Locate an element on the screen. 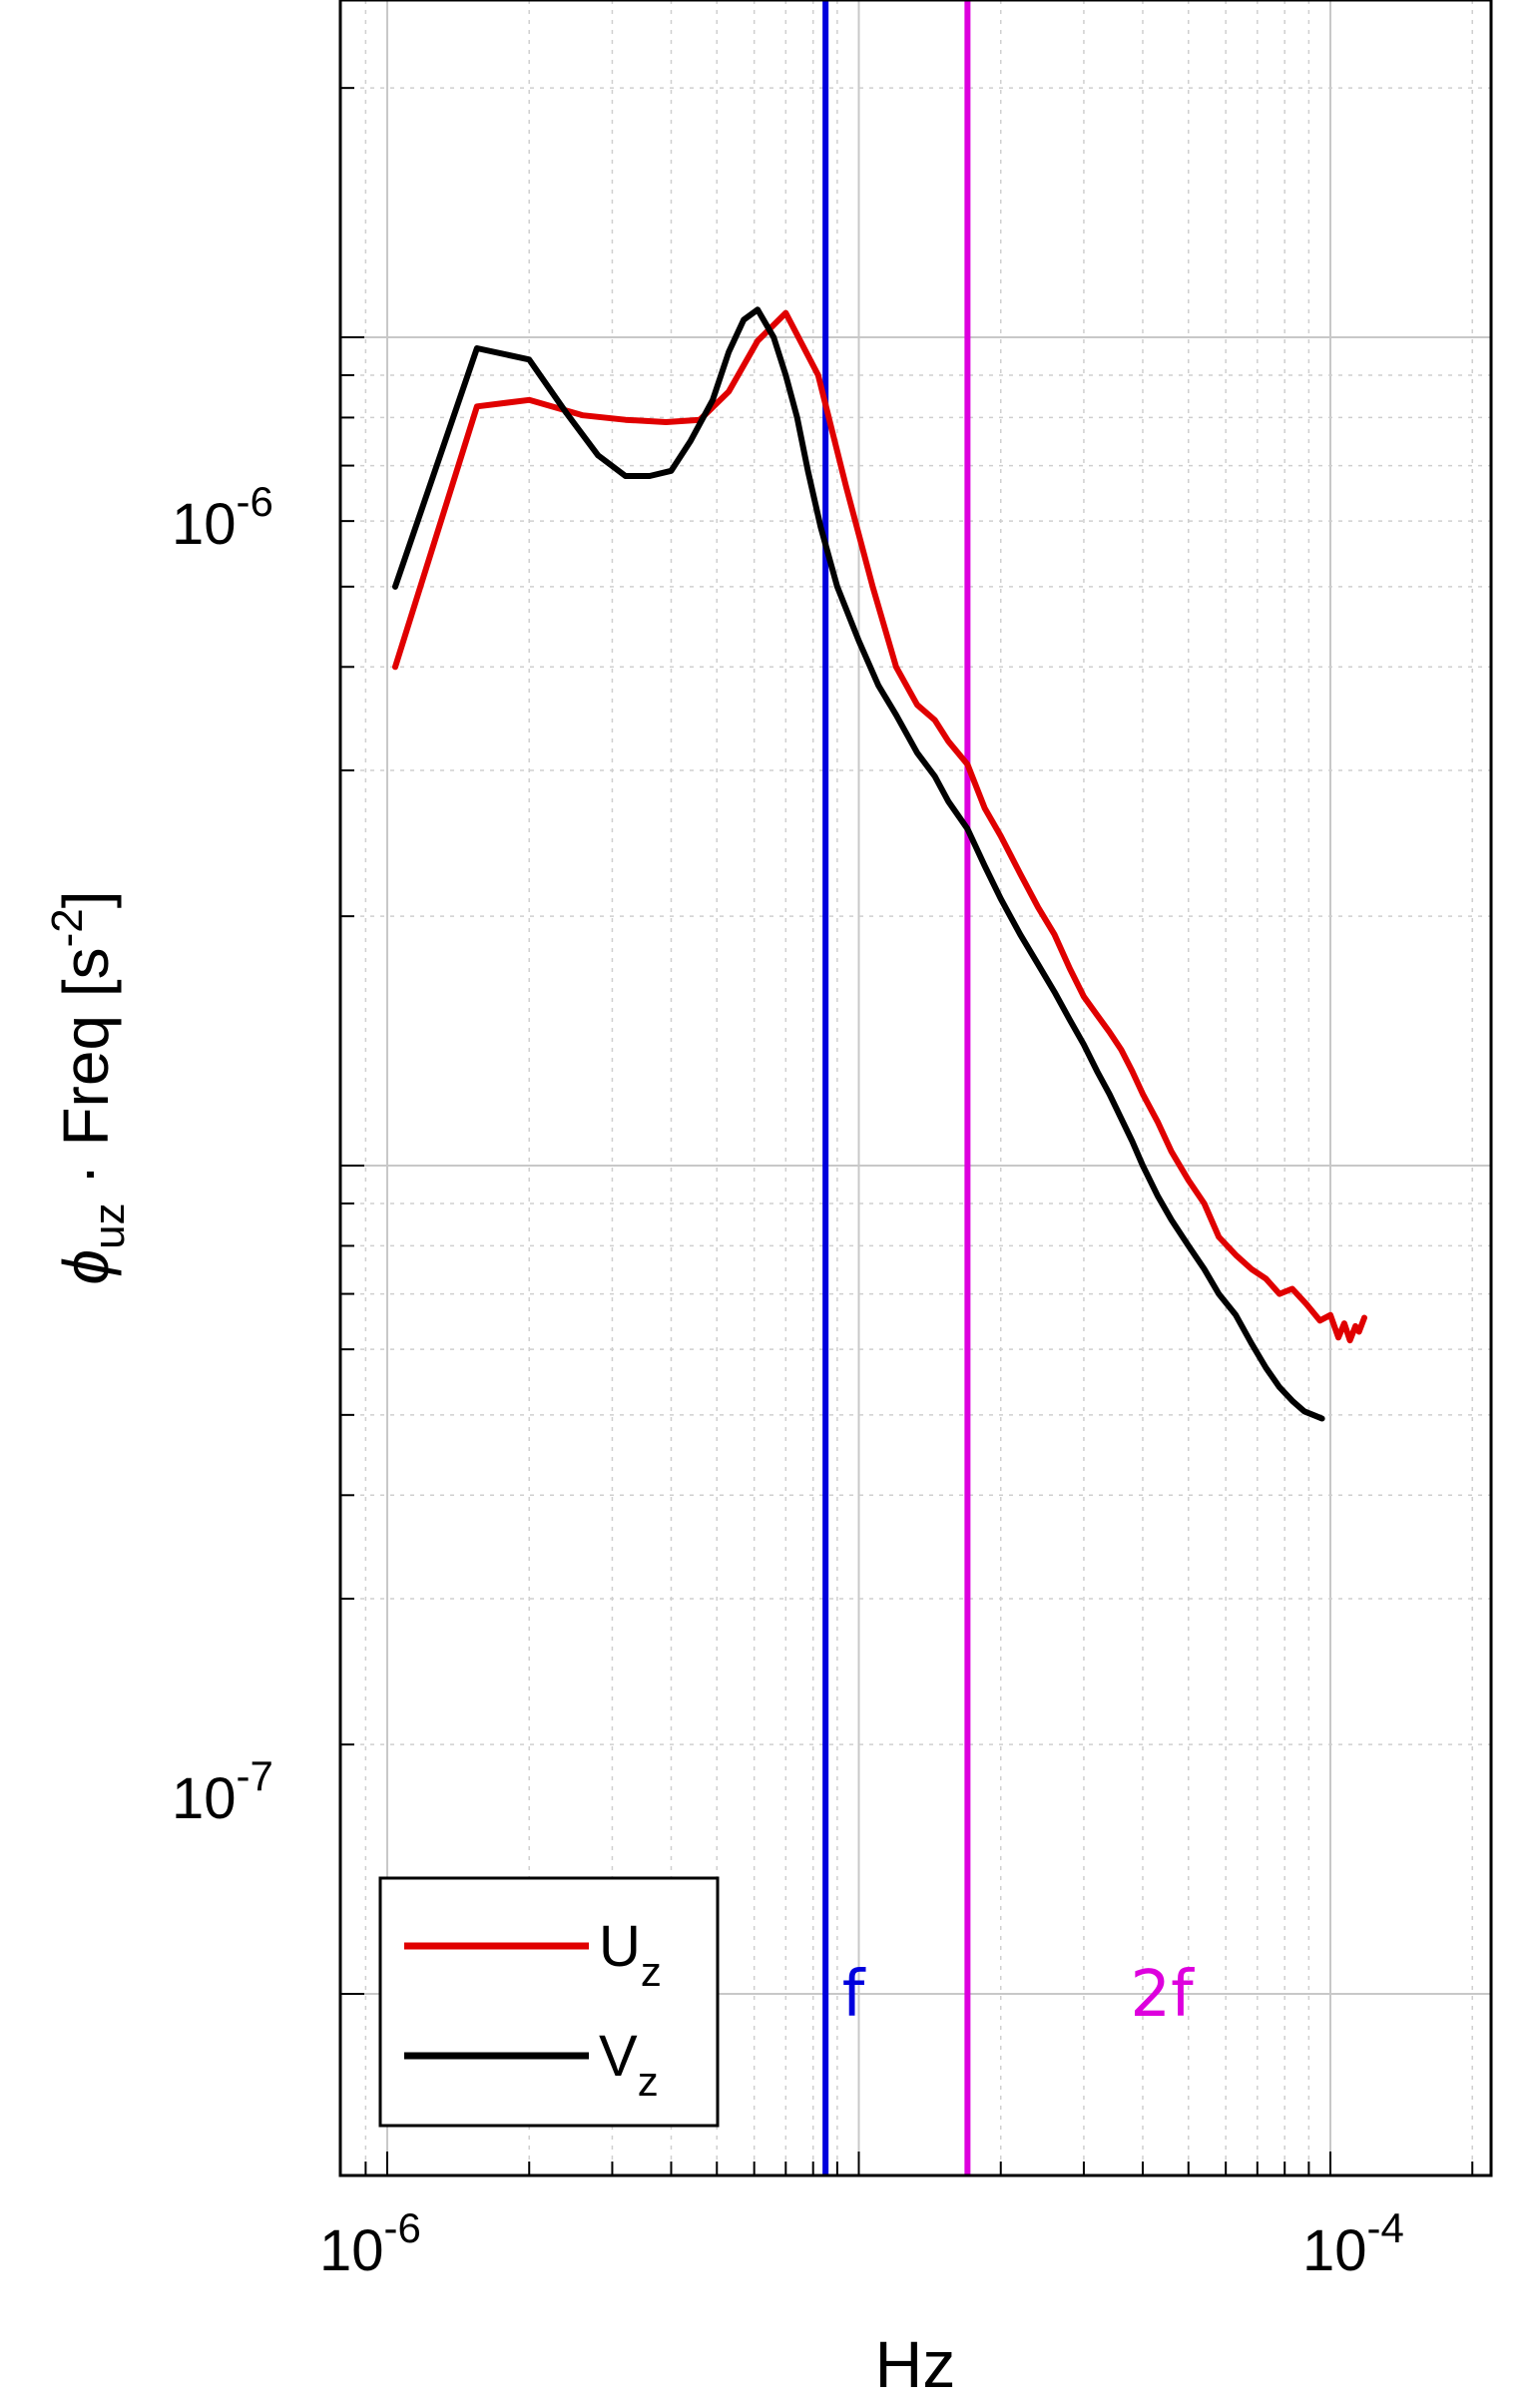 The height and width of the screenshot is (2408, 1532). legend-label-vz: Vz is located at coordinates (629, 2064).